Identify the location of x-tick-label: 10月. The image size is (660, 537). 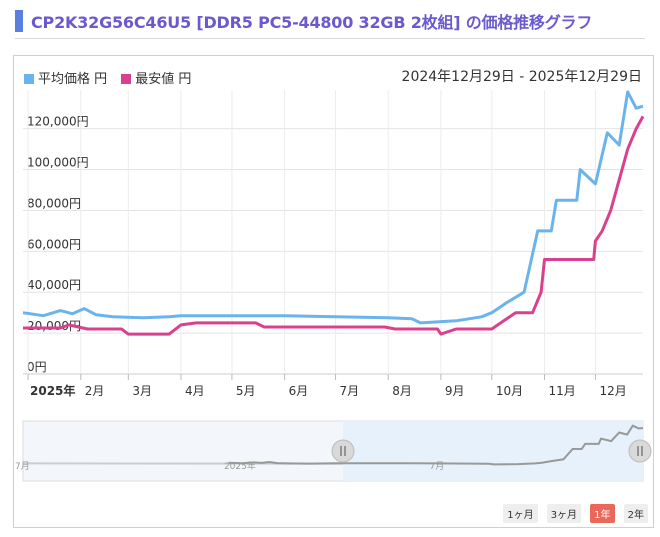
(509, 391).